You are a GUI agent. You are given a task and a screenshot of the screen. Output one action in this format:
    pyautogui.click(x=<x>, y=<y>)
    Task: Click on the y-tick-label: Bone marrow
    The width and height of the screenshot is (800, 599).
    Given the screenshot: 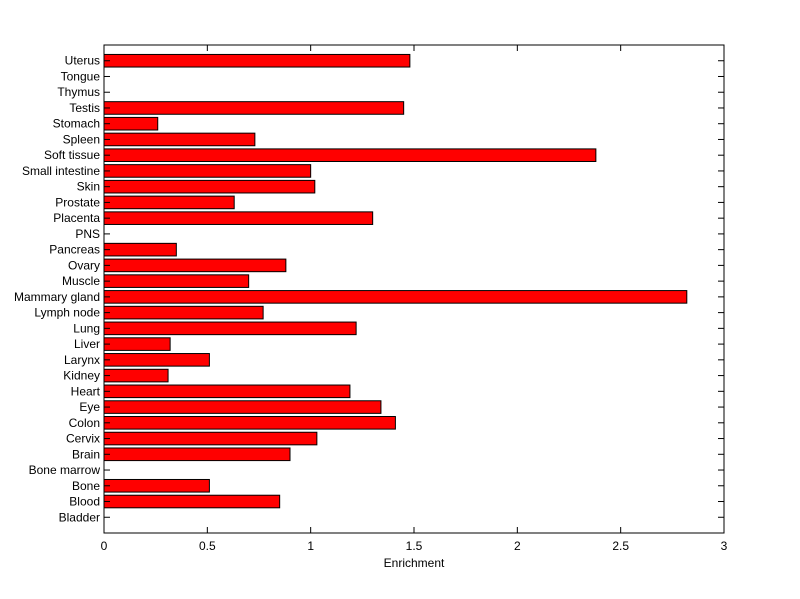 What is the action you would take?
    pyautogui.click(x=65, y=470)
    